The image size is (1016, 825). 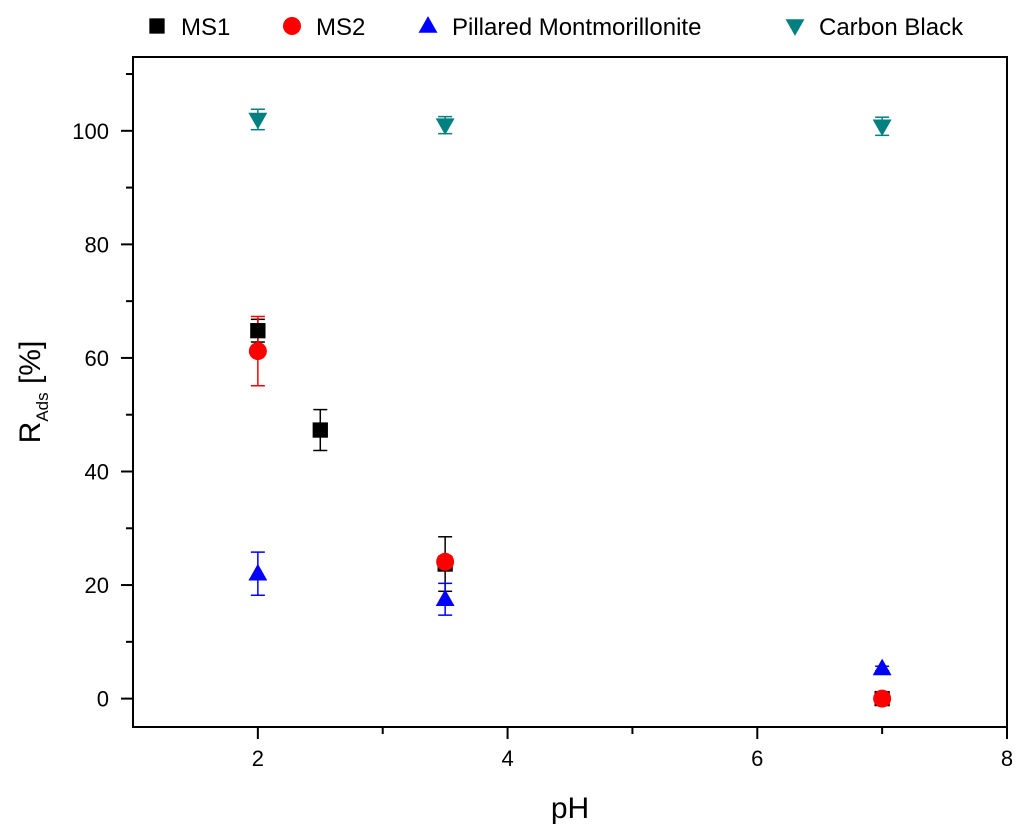 What do you see at coordinates (891, 27) in the screenshot?
I see `legend-label-carbon-black: Carbon Black` at bounding box center [891, 27].